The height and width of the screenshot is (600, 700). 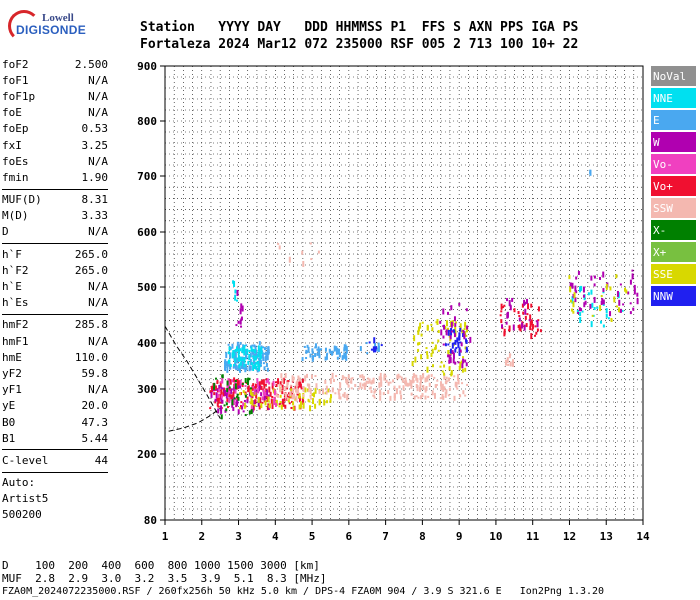 I want to click on x-tick-label: 11, so click(x=533, y=536).